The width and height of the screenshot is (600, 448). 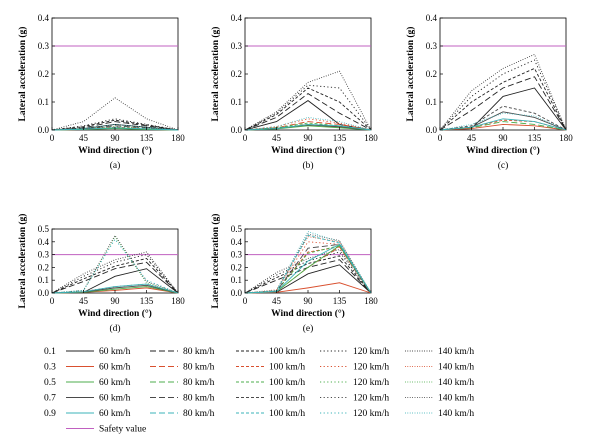 What do you see at coordinates (308, 328) in the screenshot?
I see `panel-caption: (e)` at bounding box center [308, 328].